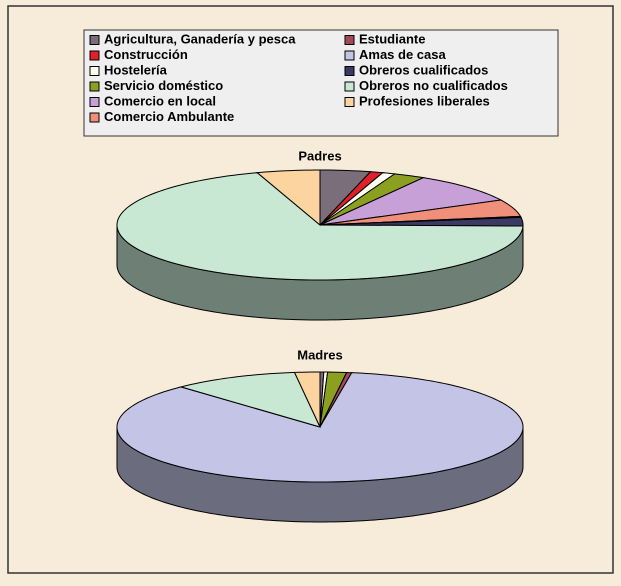 This screenshot has width=621, height=586. What do you see at coordinates (402, 54) in the screenshot?
I see `legend-label: Amas de casa` at bounding box center [402, 54].